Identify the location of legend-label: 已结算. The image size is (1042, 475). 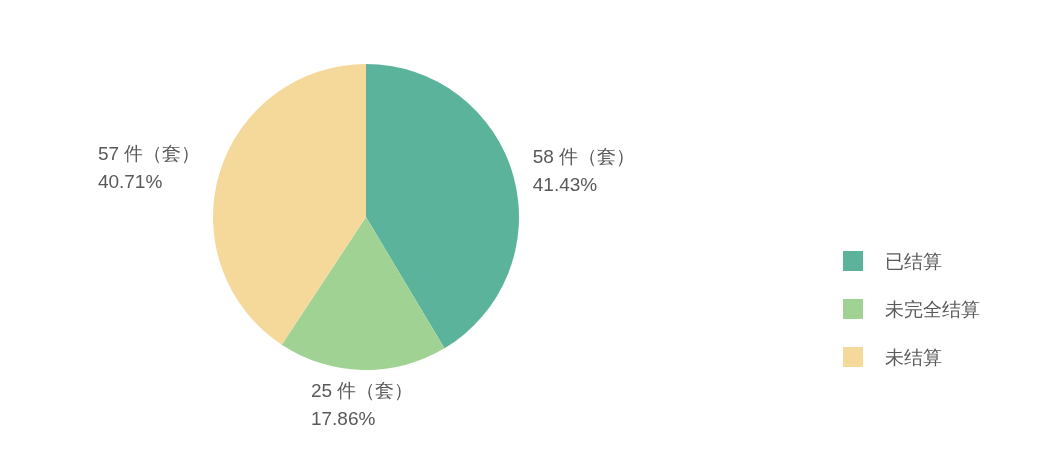
(913, 261).